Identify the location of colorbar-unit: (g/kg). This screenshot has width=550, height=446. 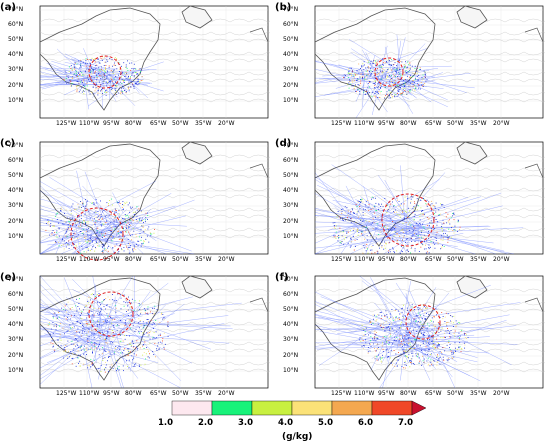
(297, 437).